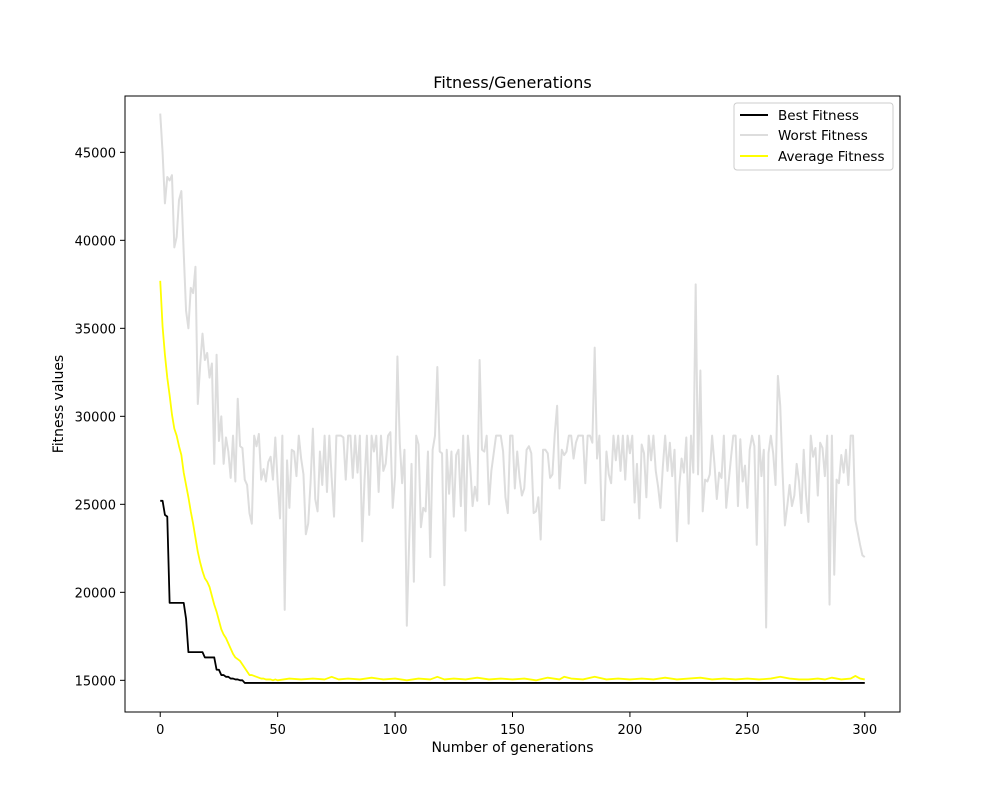 This screenshot has width=1000, height=800. What do you see at coordinates (864, 730) in the screenshot?
I see `x-tick-label: 300` at bounding box center [864, 730].